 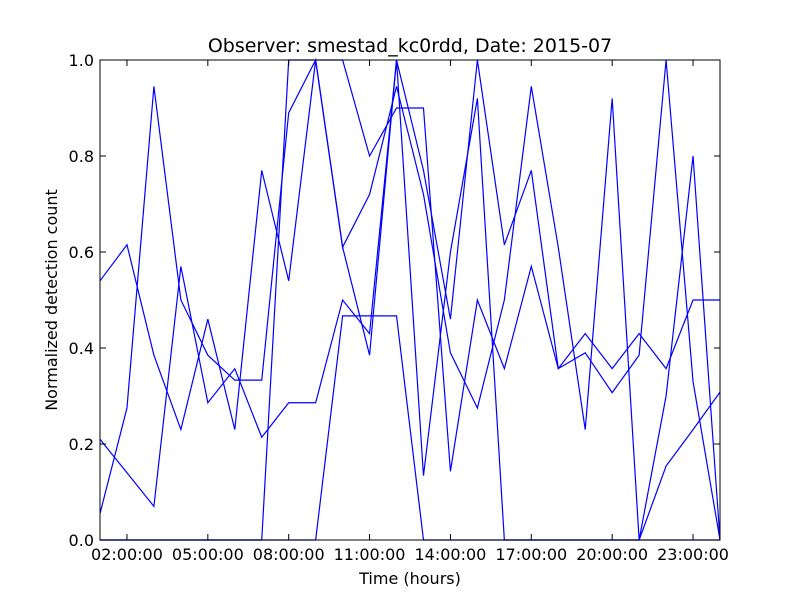 I want to click on y-tick-label: 1.0, so click(x=81, y=60).